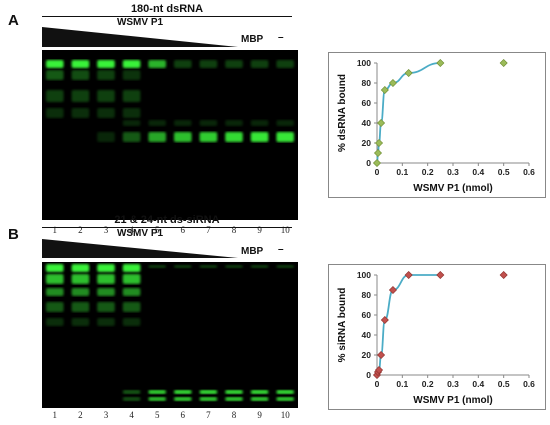 The width and height of the screenshot is (550, 425). What do you see at coordinates (80, 415) in the screenshot?
I see `gel-b-lane-number: 2` at bounding box center [80, 415].